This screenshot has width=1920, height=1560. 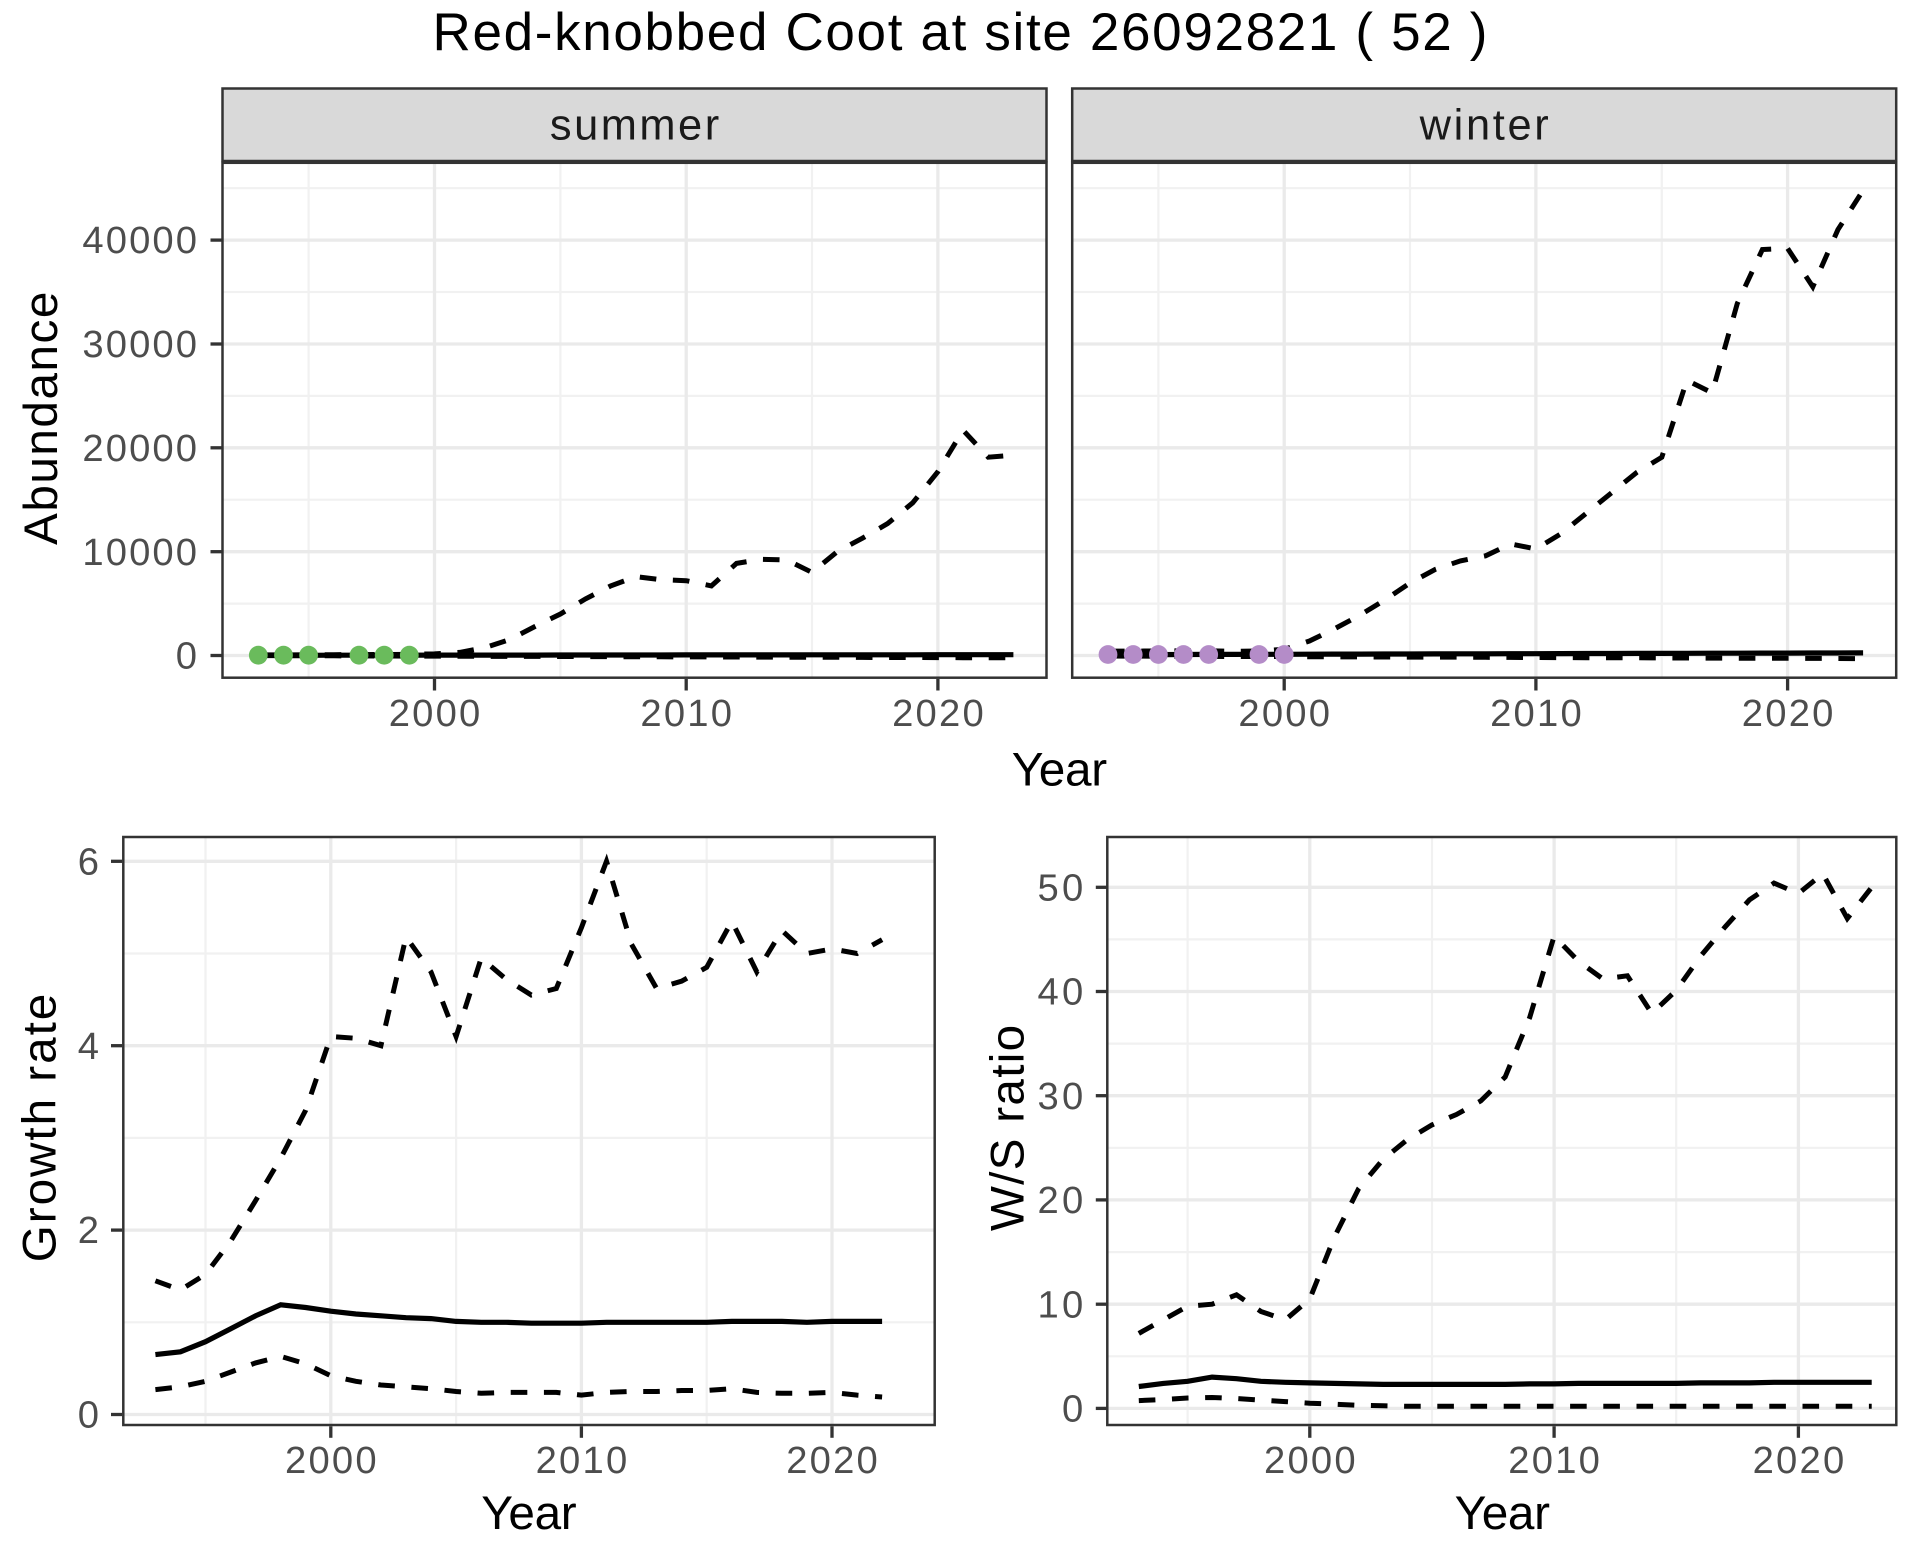 I want to click on svg-text: W/S ratio, so click(x=1007, y=1128).